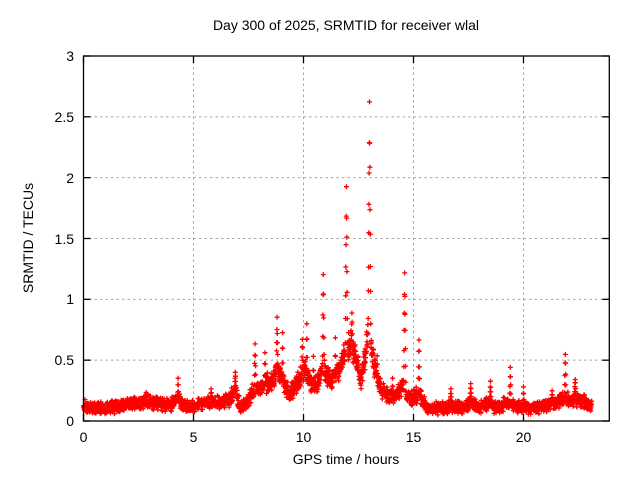 This screenshot has height=480, width=640. Describe the element at coordinates (70, 56) in the screenshot. I see `y-tick-label: 3` at that location.